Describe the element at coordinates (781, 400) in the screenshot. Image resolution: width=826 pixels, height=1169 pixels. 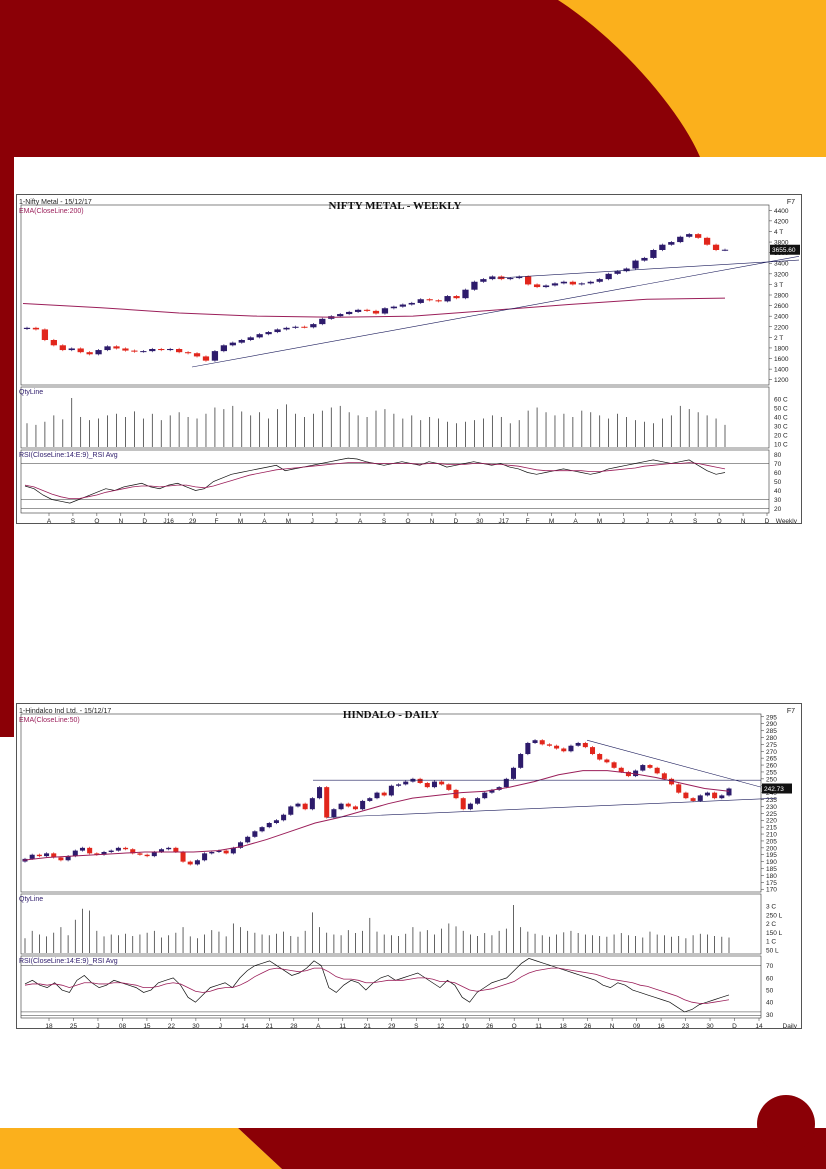
I see `volume-tick-label: 60 C` at that location.